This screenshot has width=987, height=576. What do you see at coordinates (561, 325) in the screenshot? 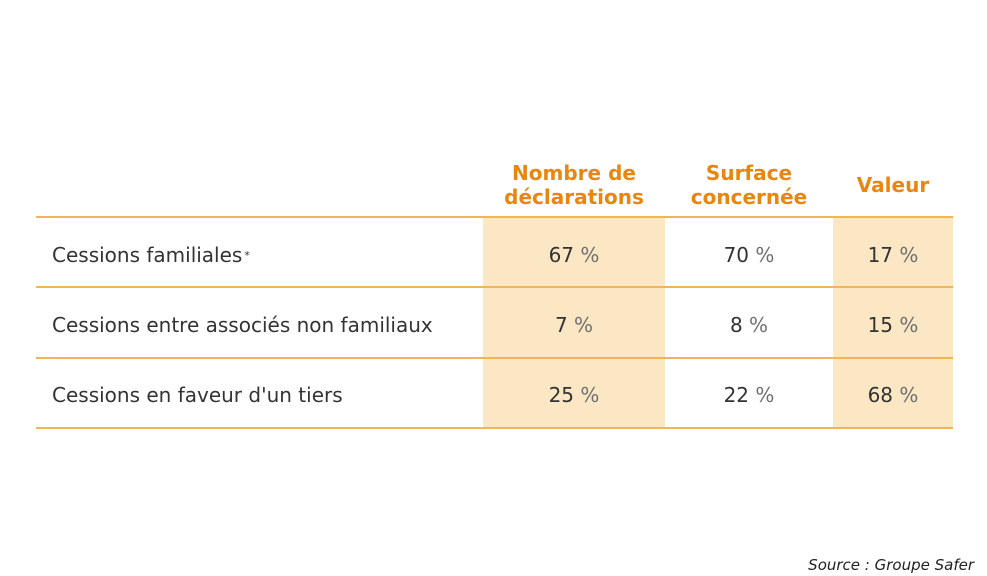
I see `cell-value: 7` at bounding box center [561, 325].